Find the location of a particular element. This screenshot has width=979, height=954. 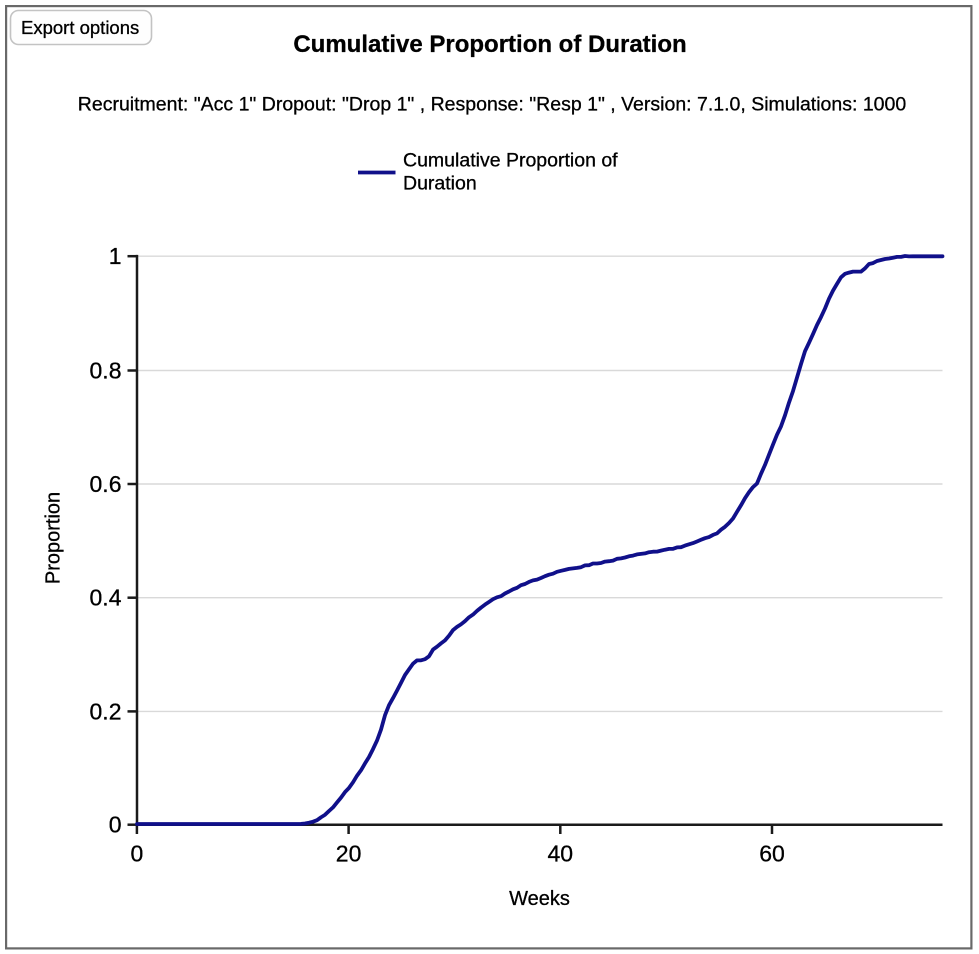

svg-text: Export options is located at coordinates (80, 27).